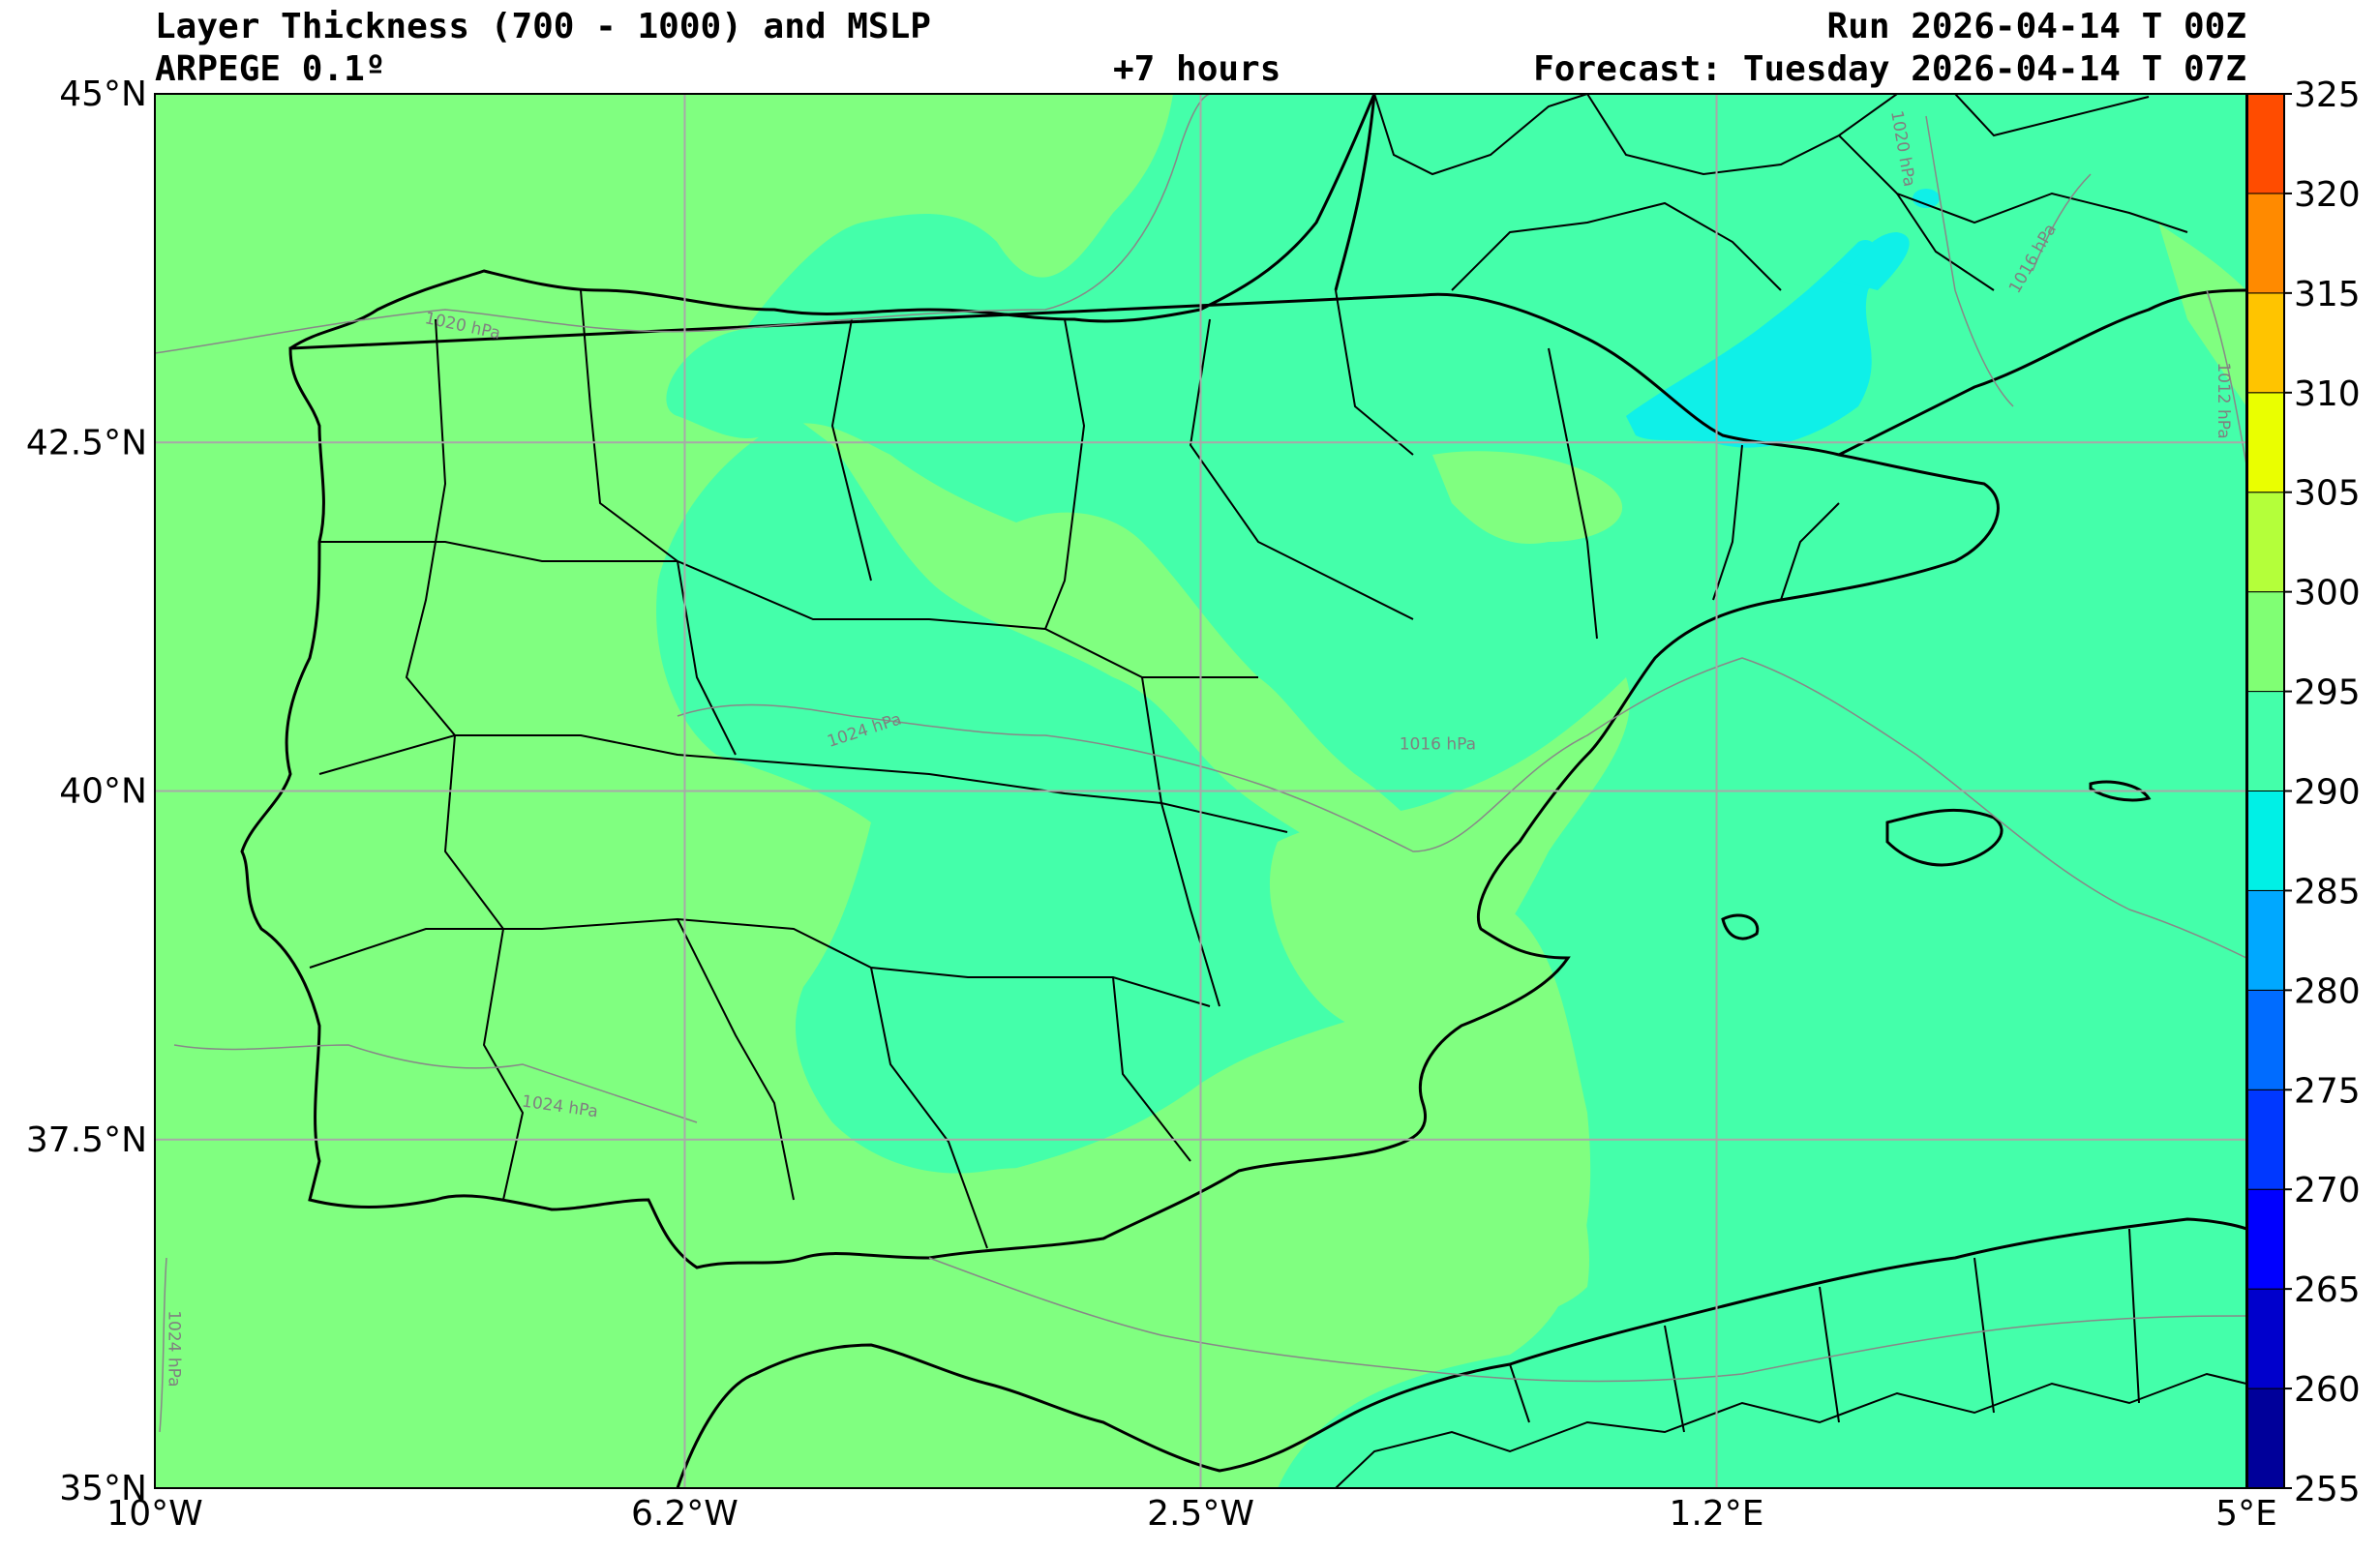 The width and height of the screenshot is (2380, 1552). I want to click on lon-tick-label-1: 6.2°W, so click(685, 1514).